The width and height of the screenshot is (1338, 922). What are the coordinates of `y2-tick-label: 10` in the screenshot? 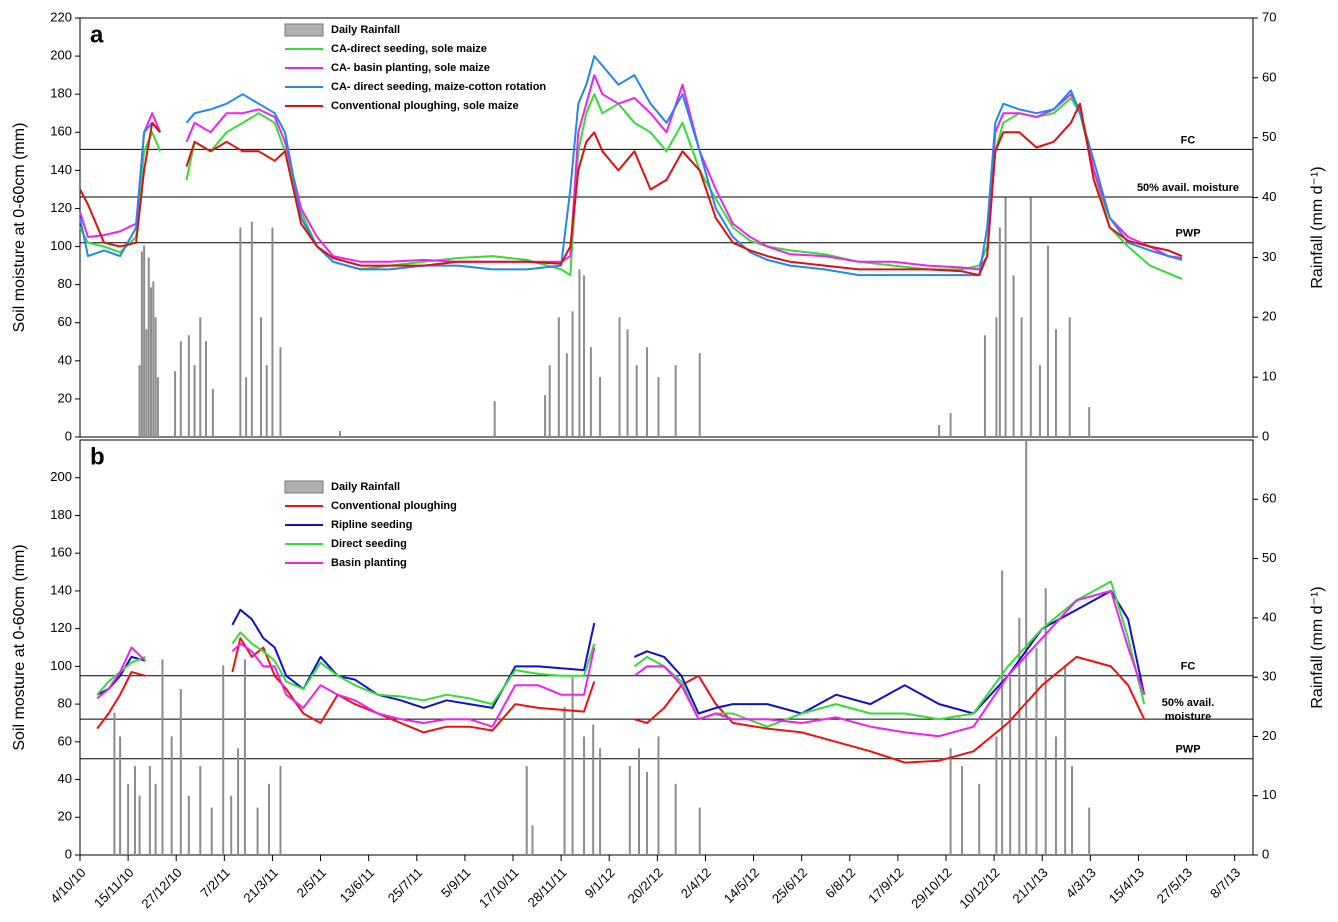 It's located at (1269, 794).